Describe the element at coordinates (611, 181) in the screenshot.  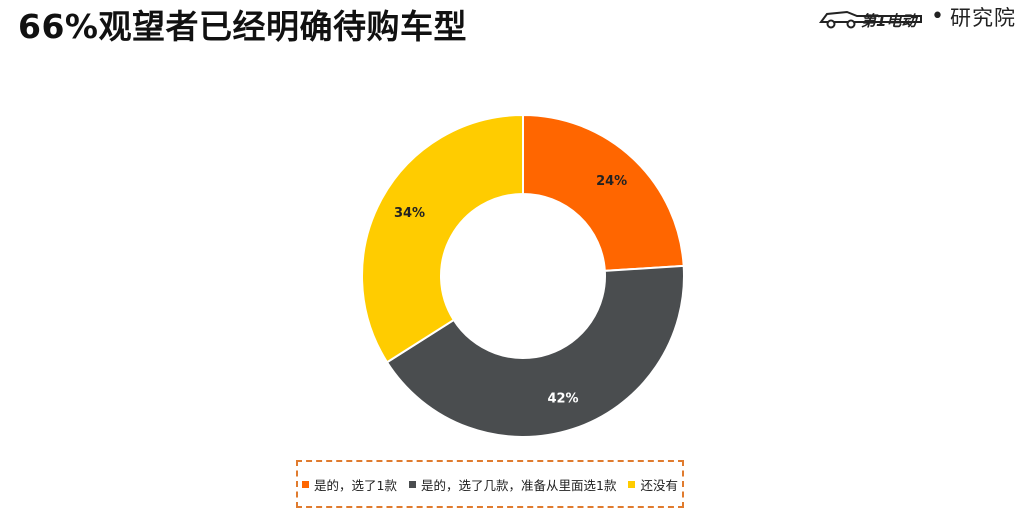
I see `donut-data-label-1: 24%` at that location.